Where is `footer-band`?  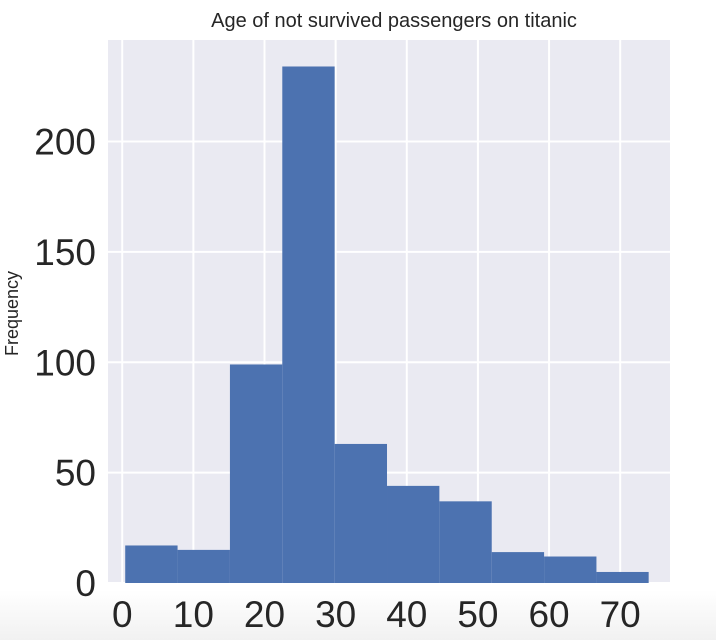
footer-band is located at coordinates (358, 615).